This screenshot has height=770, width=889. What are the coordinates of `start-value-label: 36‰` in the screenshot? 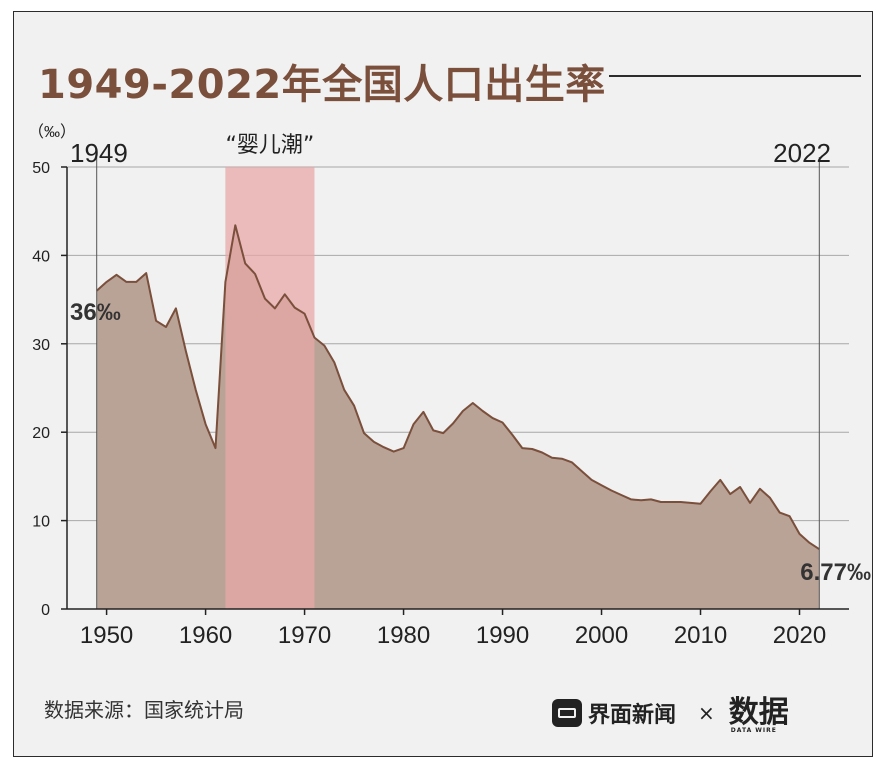 It's located at (95, 312).